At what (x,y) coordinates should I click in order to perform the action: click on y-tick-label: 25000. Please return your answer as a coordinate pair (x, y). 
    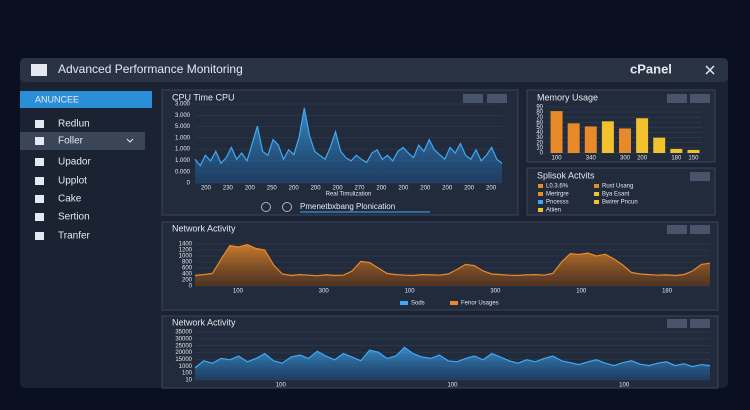
    Looking at the image, I should click on (183, 346).